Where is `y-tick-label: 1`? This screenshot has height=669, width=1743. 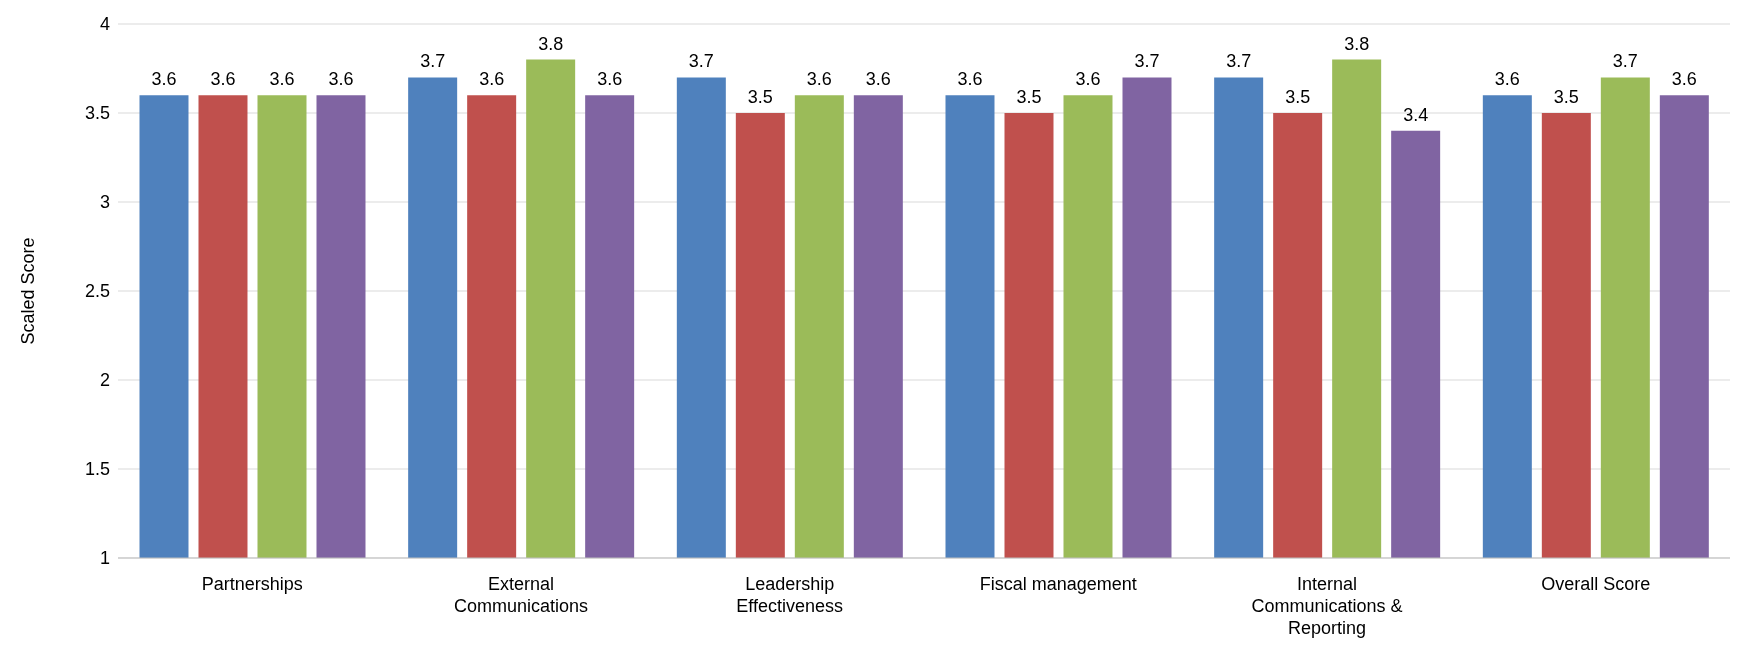 y-tick-label: 1 is located at coordinates (104, 558).